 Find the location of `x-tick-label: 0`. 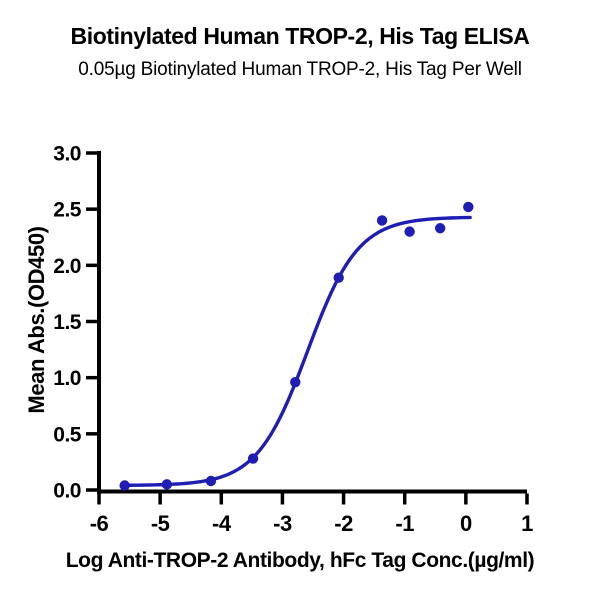

x-tick-label: 0 is located at coordinates (466, 523).